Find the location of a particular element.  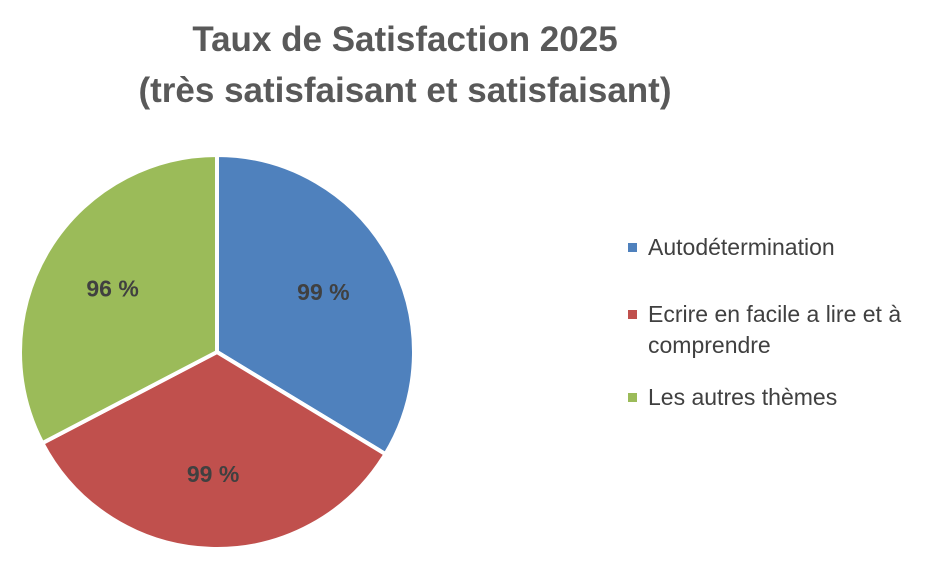

legend-swatch-green is located at coordinates (632, 397).